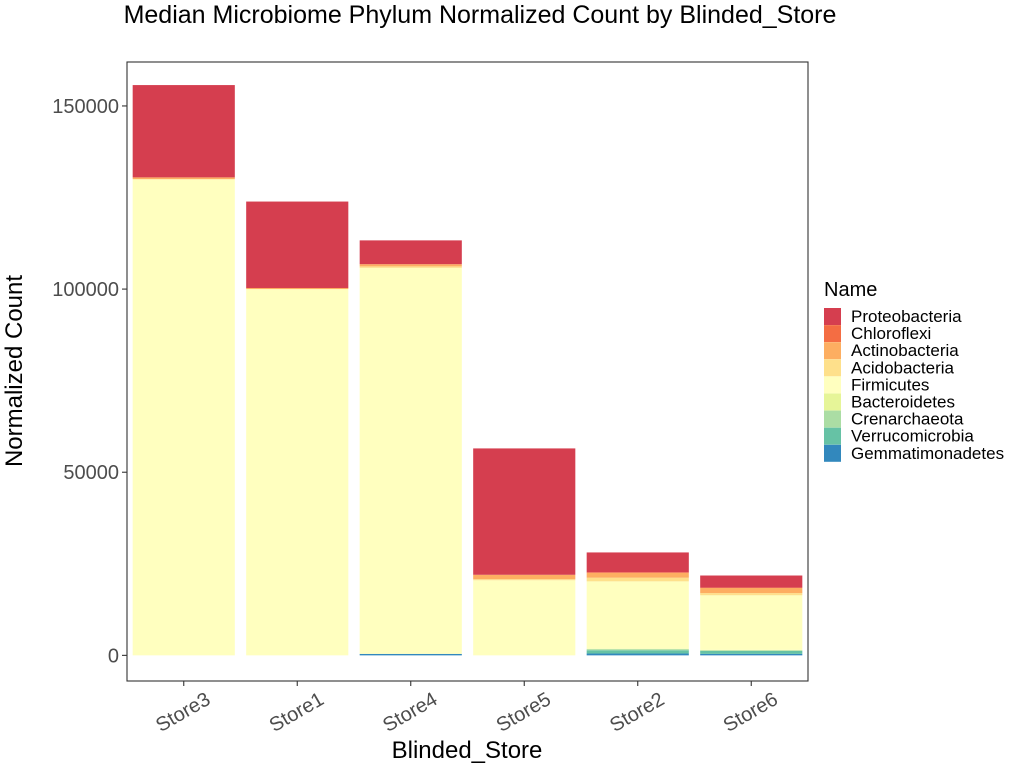 Image resolution: width=1024 pixels, height=768 pixels. I want to click on bar-segment-store6-actinobacteria, so click(751, 590).